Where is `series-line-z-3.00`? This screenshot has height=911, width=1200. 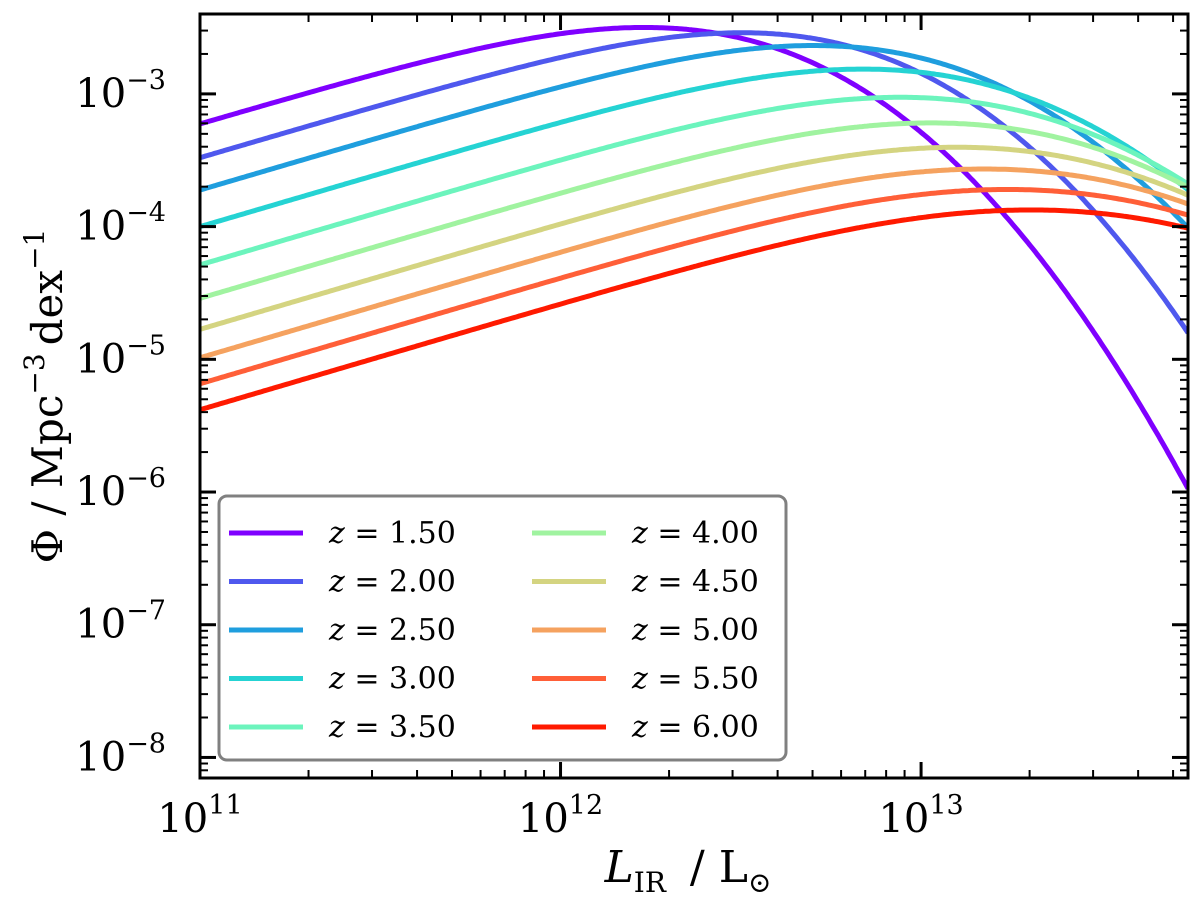 series-line-z-3.00 is located at coordinates (694, 148).